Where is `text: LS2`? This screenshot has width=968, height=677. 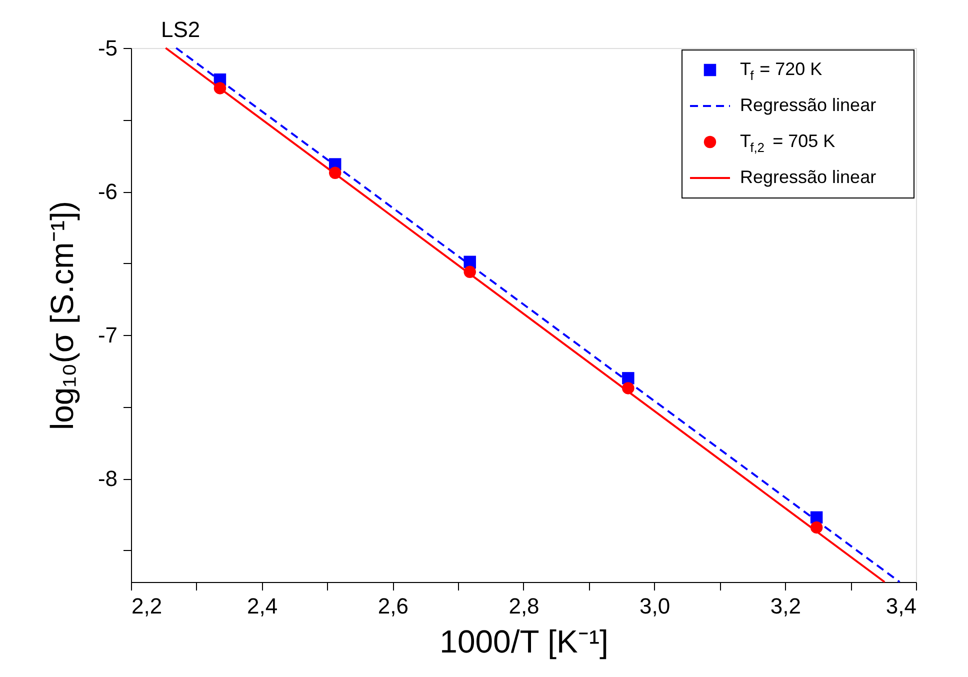
text: LS2 is located at coordinates (180, 29).